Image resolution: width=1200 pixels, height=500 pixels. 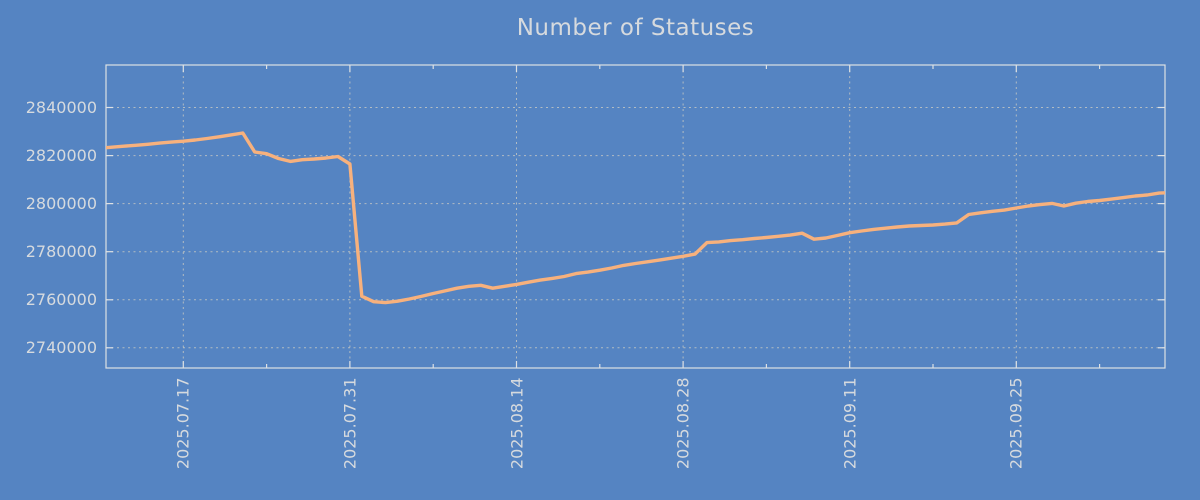 What do you see at coordinates (61, 347) in the screenshot?
I see `y-axis-tick-label: 2740000` at bounding box center [61, 347].